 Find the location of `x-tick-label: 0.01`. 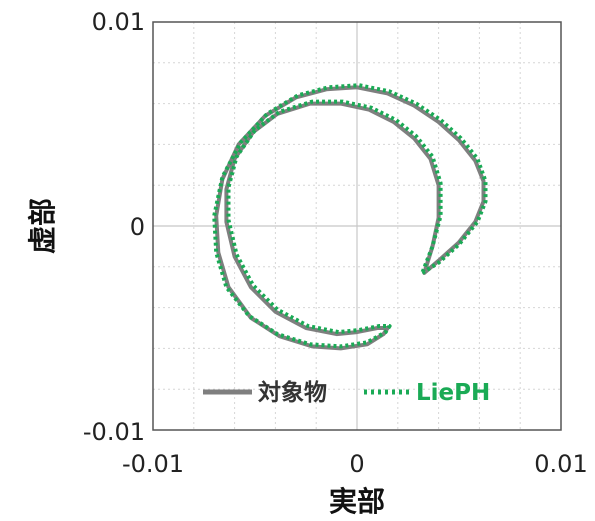

x-tick-label: 0.01 is located at coordinates (560, 464).